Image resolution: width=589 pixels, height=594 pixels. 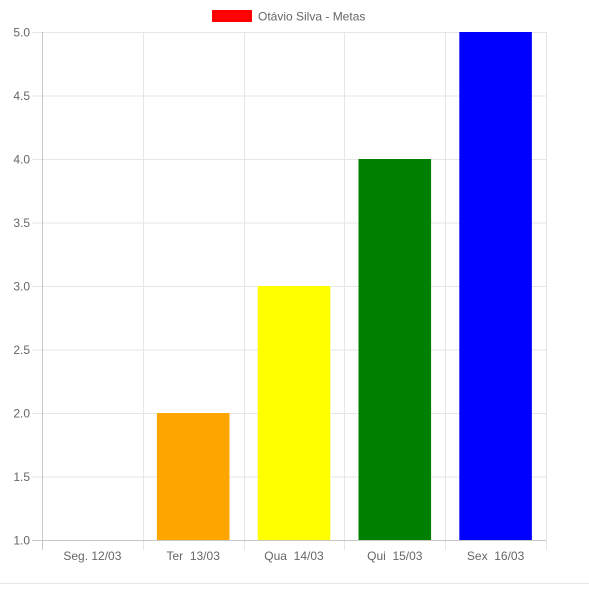 What do you see at coordinates (395, 556) in the screenshot?
I see `x-tick-label: Qui 15/03` at bounding box center [395, 556].